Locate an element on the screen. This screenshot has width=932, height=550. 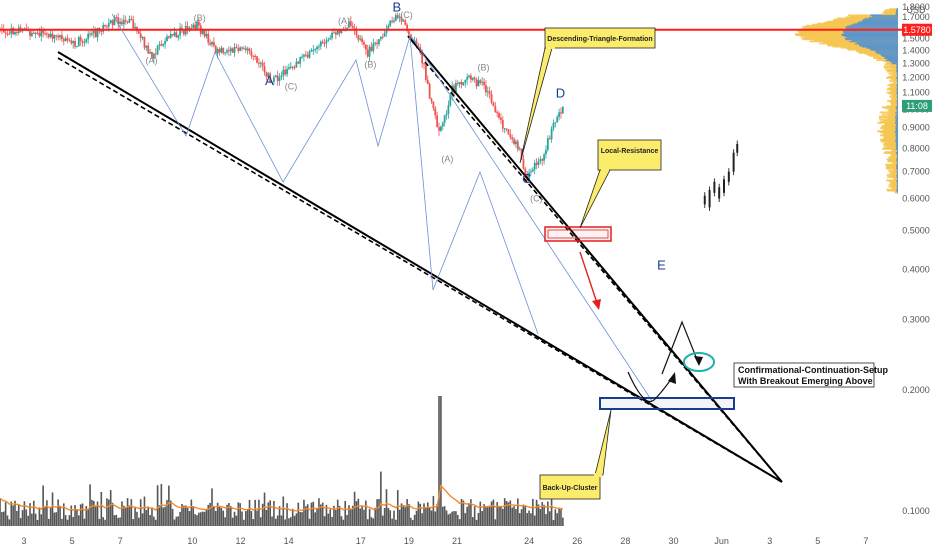
price-tick-label: 0.4000 is located at coordinates (916, 269).